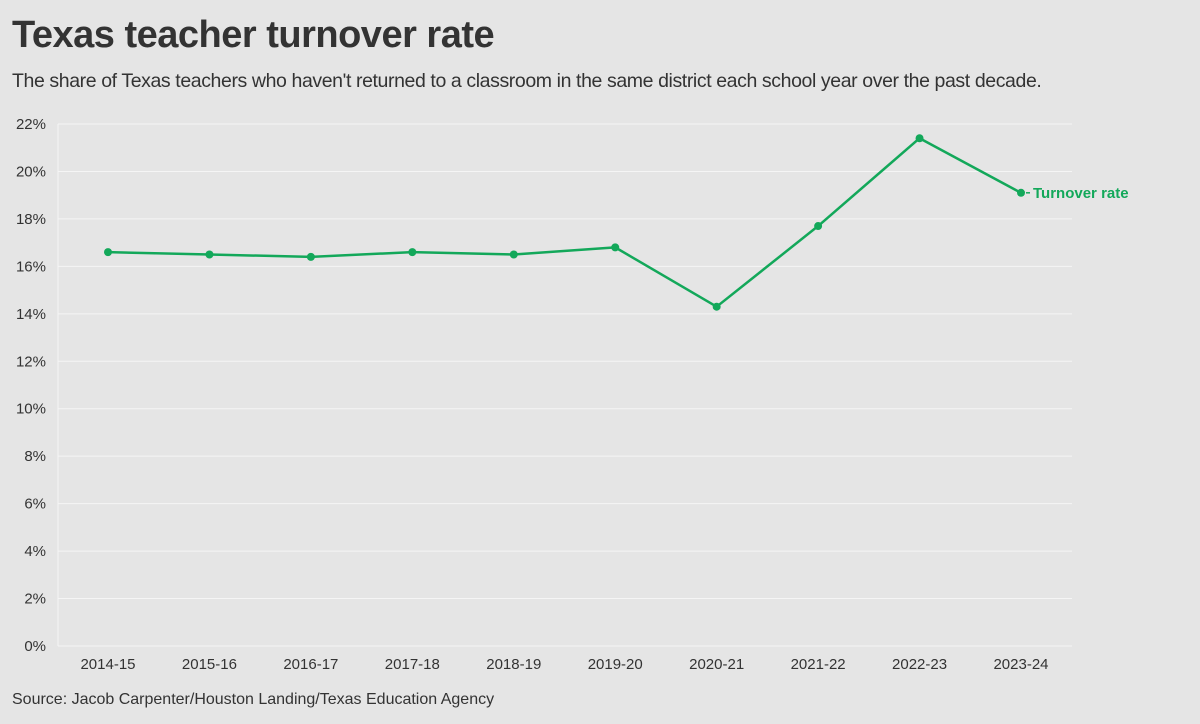 The height and width of the screenshot is (724, 1200). What do you see at coordinates (31, 314) in the screenshot?
I see `y-tick-label: 14%` at bounding box center [31, 314].